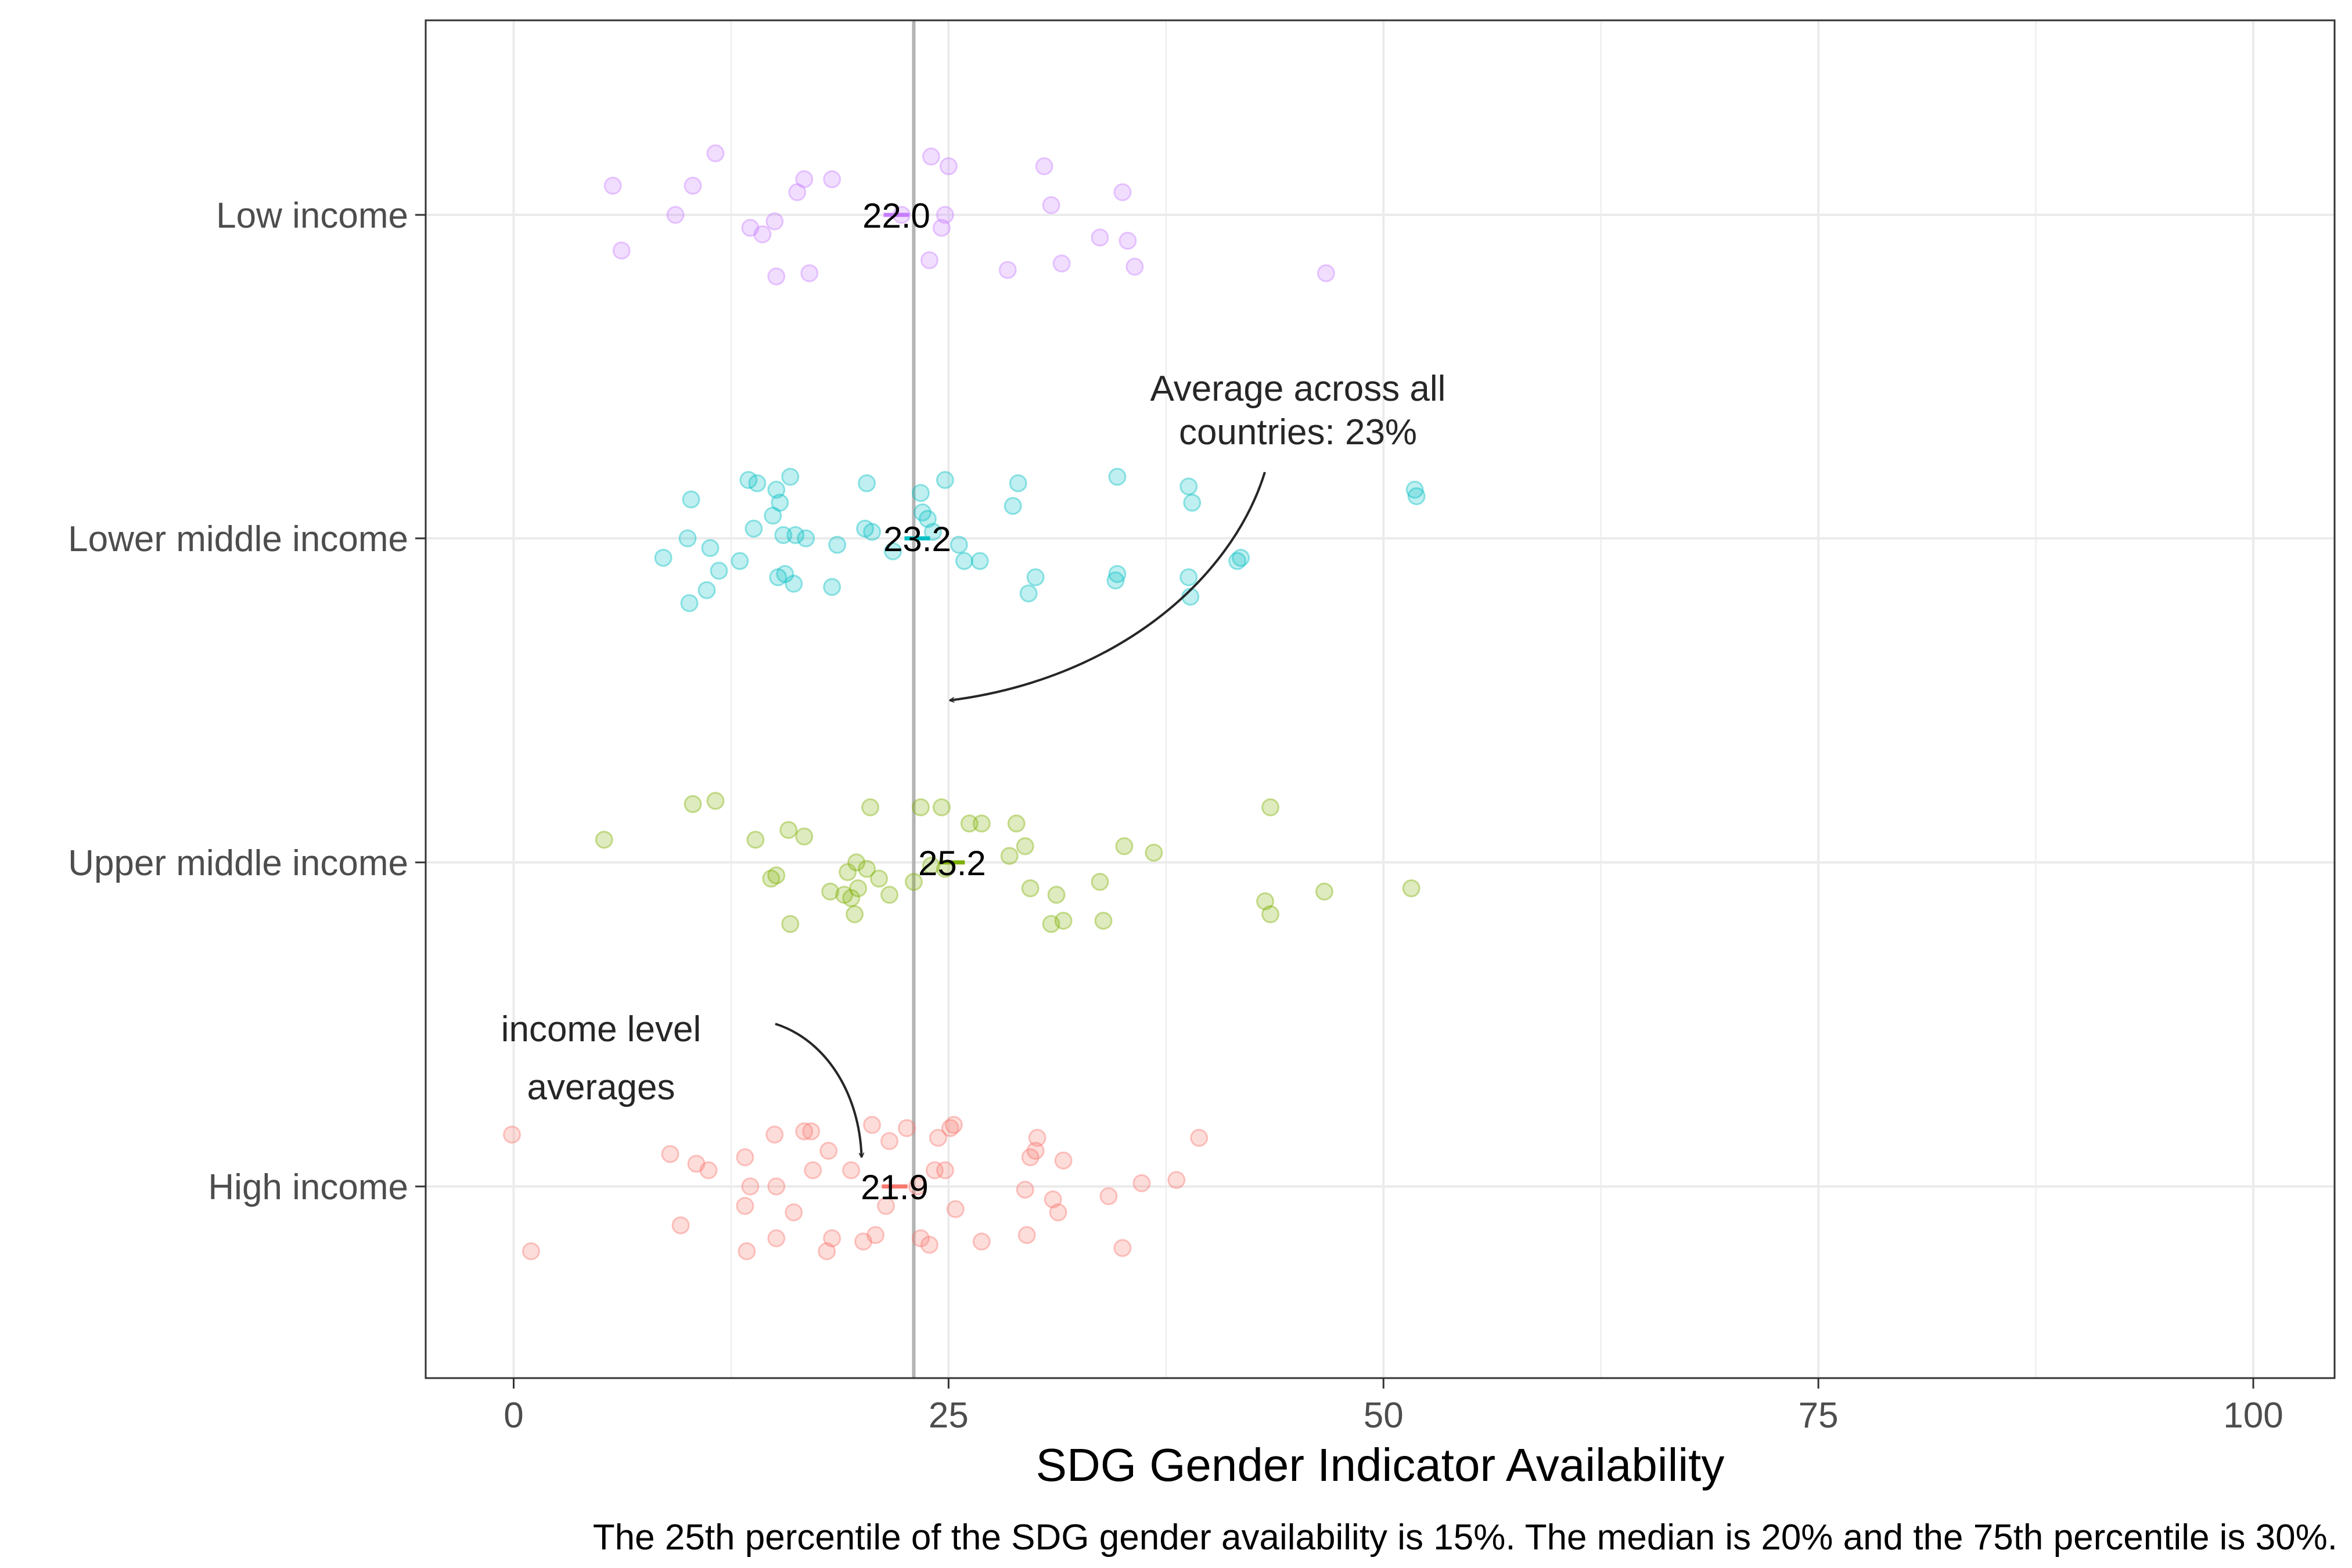 The width and height of the screenshot is (2352, 1568). What do you see at coordinates (1298, 389) in the screenshot?
I see `annotation-text: Average across all` at bounding box center [1298, 389].